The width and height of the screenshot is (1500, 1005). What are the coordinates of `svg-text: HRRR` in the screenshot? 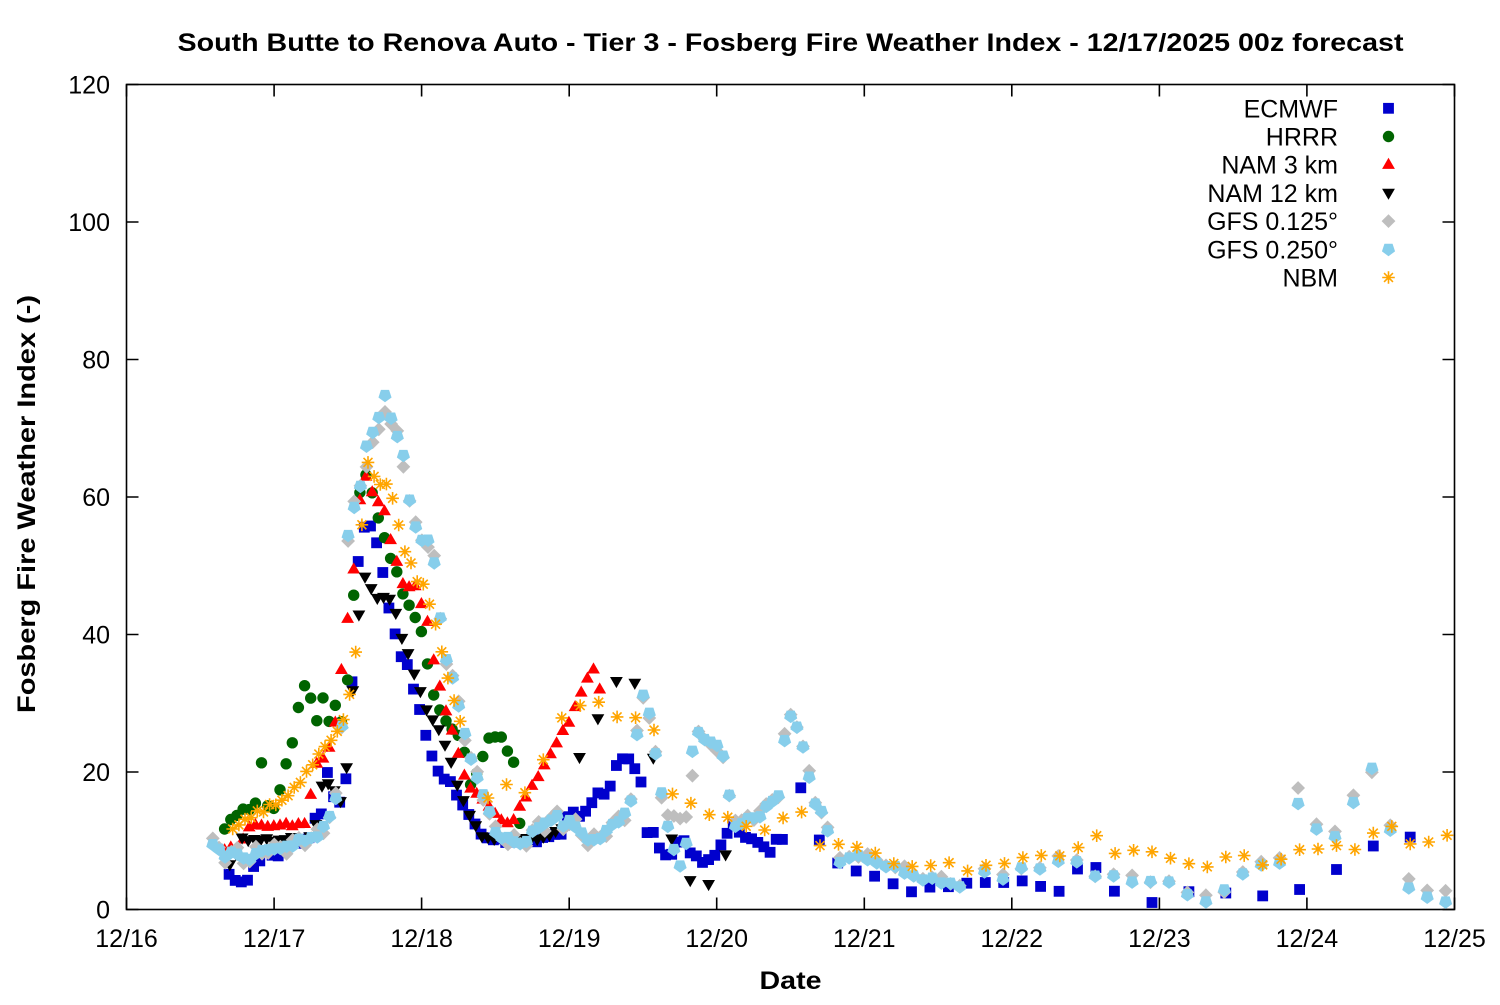 It's located at (1302, 138).